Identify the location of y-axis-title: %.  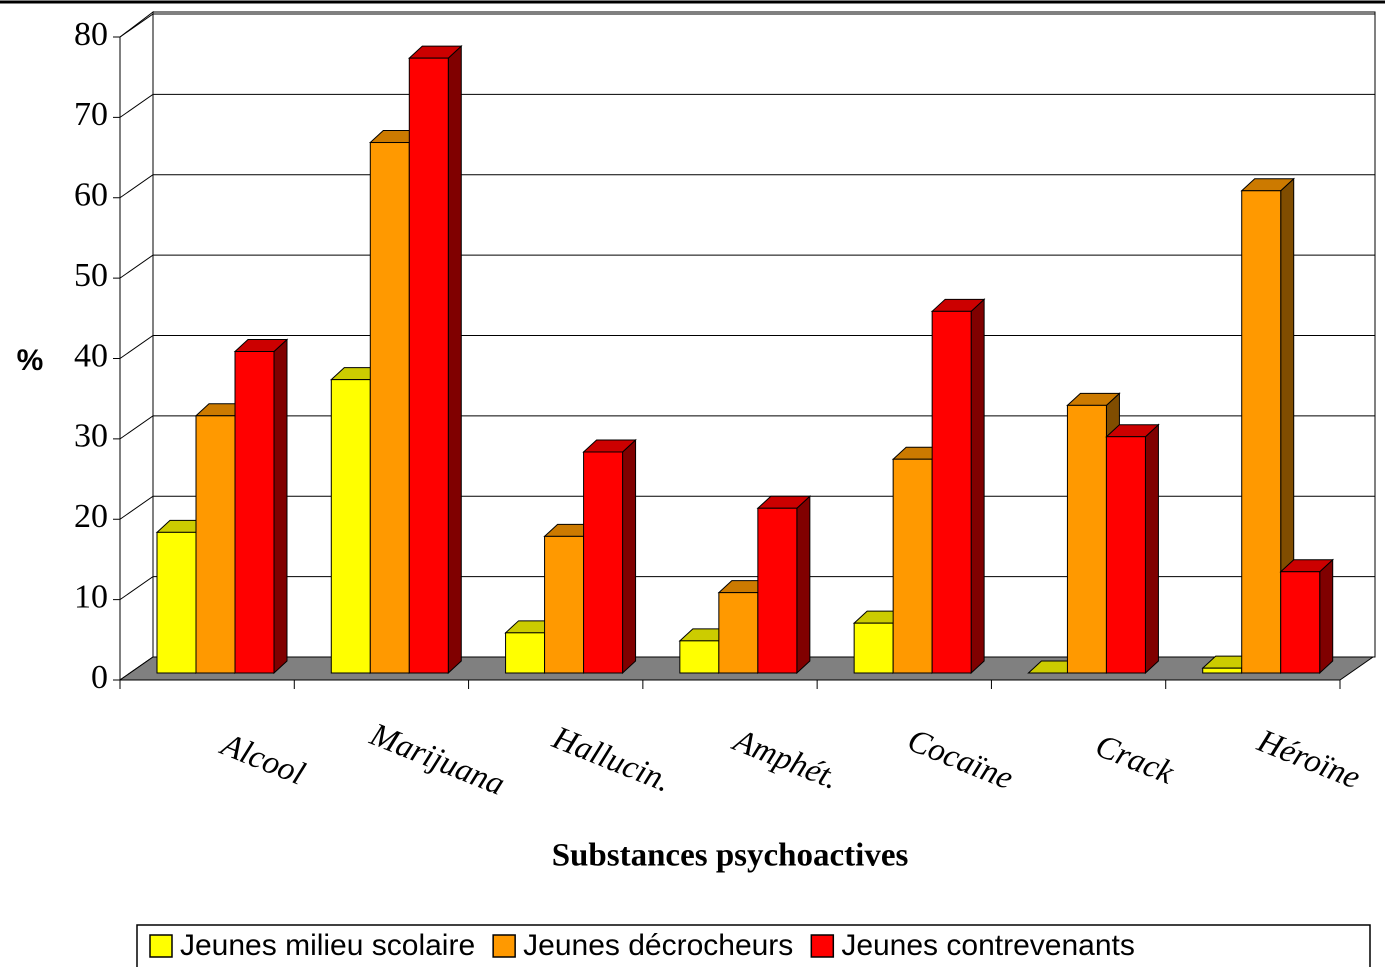
(30, 360).